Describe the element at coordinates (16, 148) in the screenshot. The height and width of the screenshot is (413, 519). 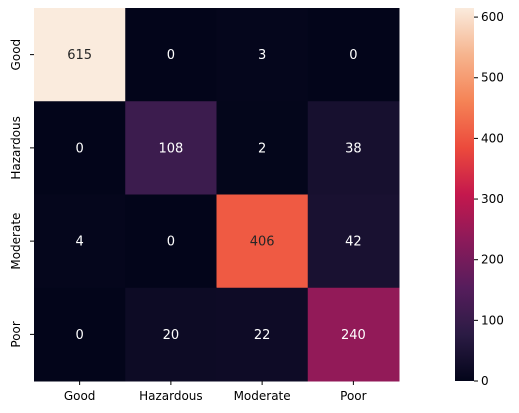
I see `y-tick-label: Hazardous` at that location.